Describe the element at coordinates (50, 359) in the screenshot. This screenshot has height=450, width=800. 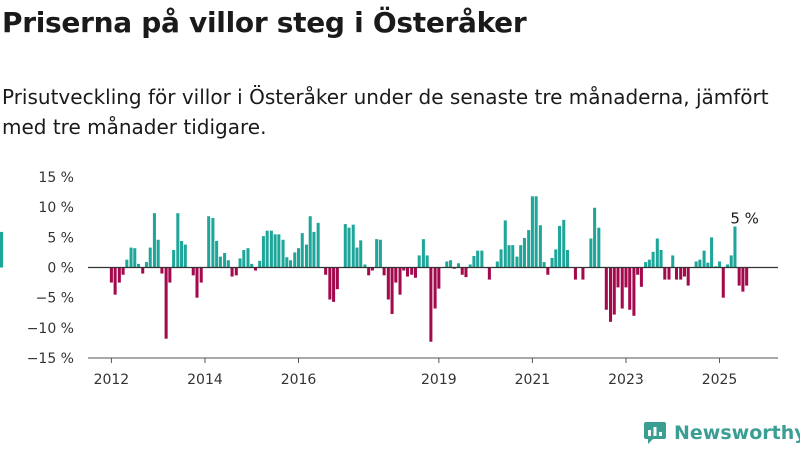
I see `y-tick-label: −15 %` at that location.